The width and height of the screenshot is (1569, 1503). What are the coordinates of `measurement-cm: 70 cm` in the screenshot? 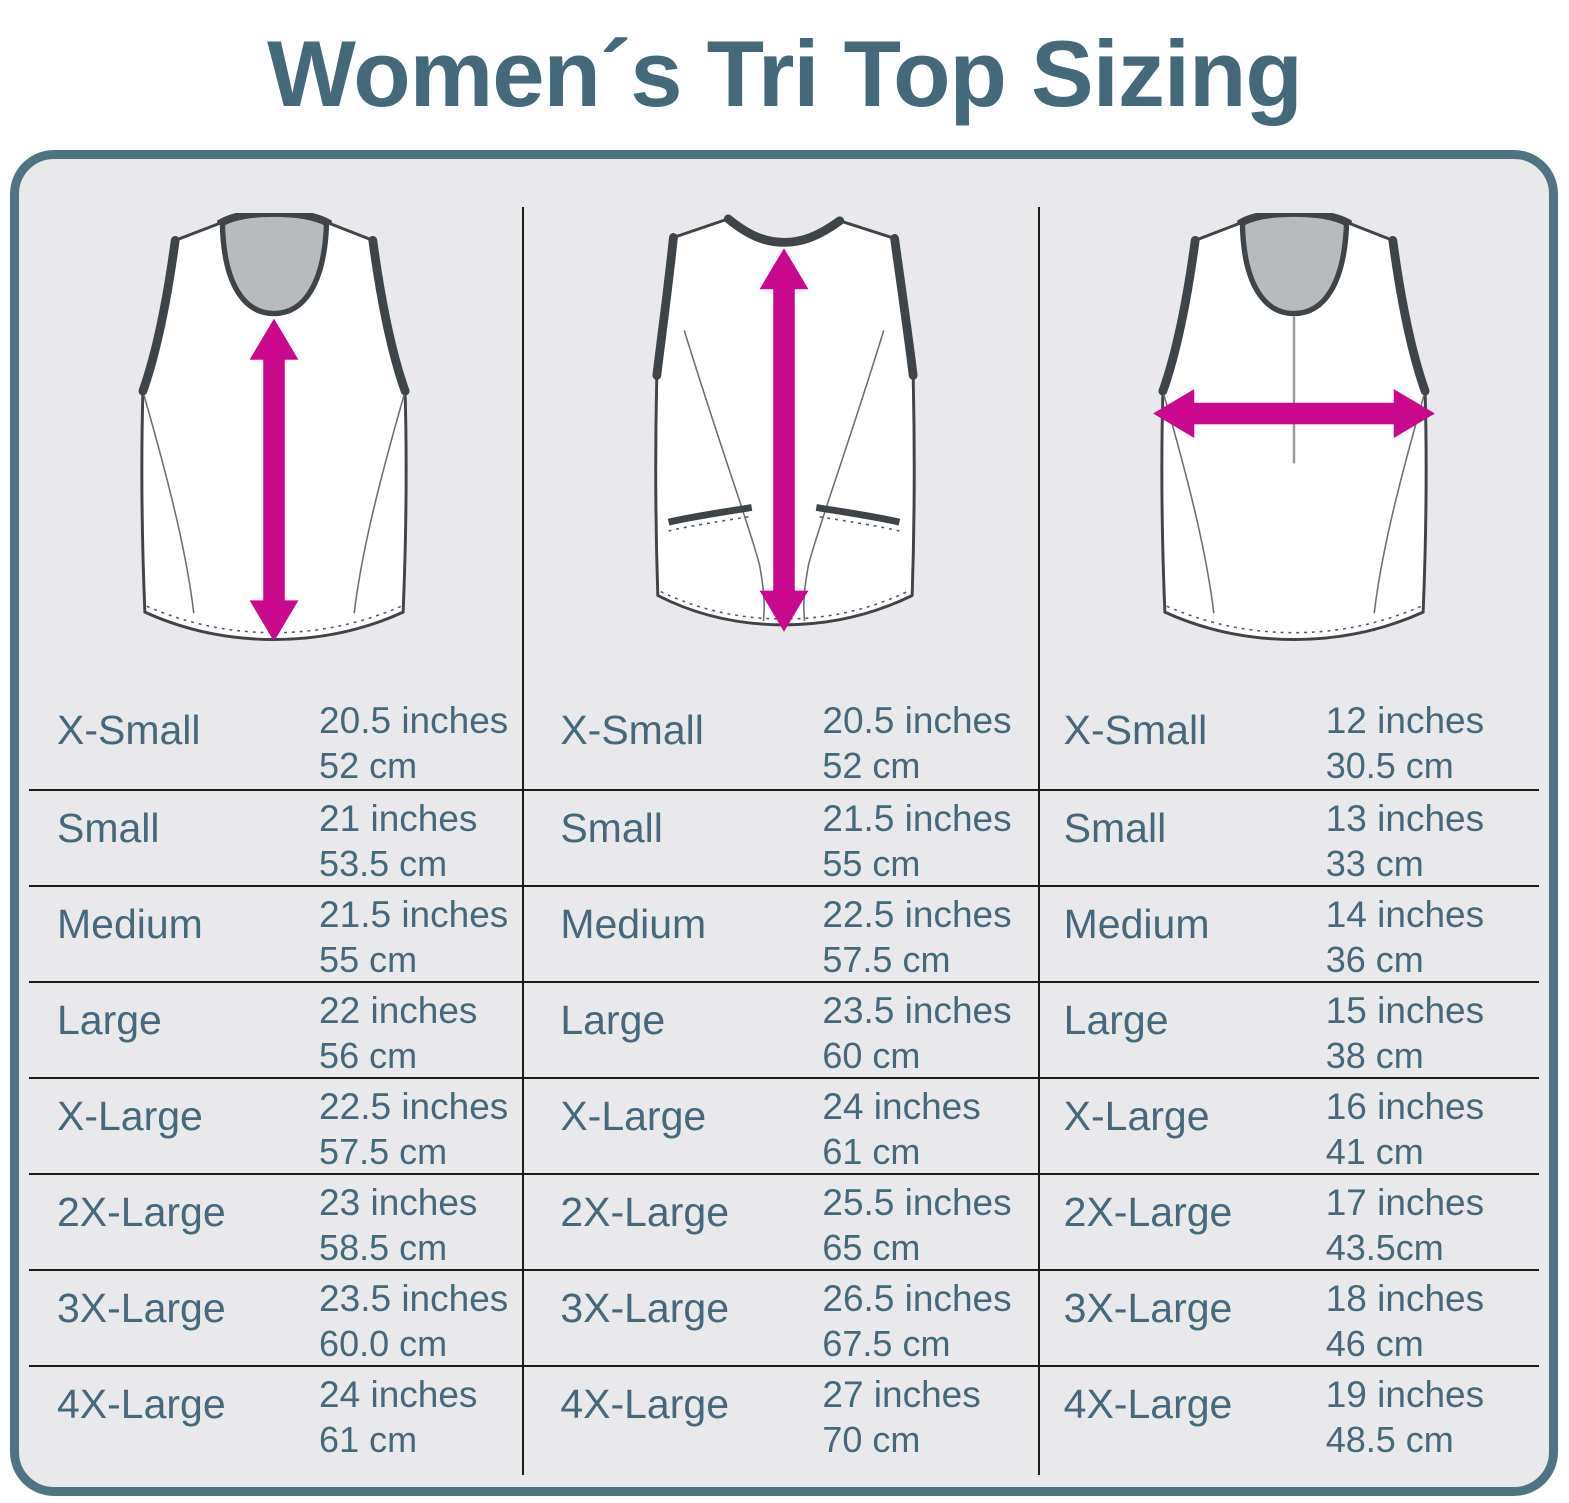 It's located at (871, 1439).